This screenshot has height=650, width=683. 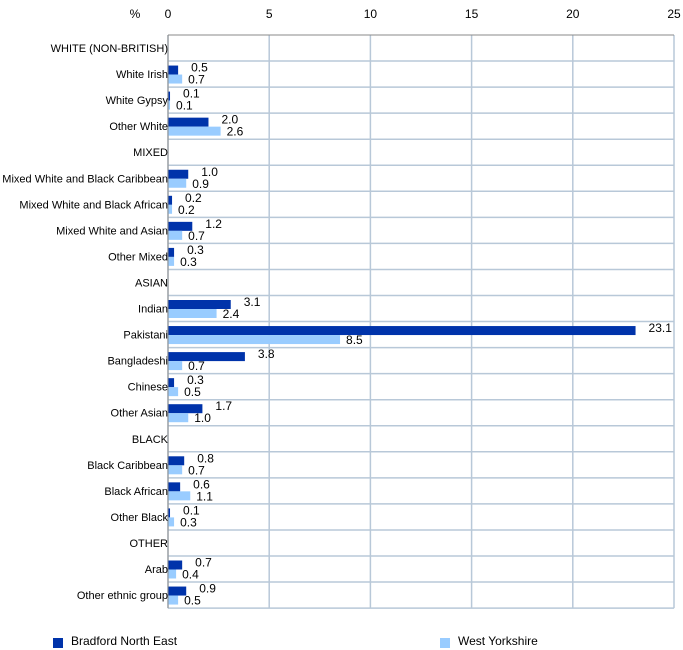 What do you see at coordinates (472, 14) in the screenshot?
I see `x-tick-label: 15` at bounding box center [472, 14].